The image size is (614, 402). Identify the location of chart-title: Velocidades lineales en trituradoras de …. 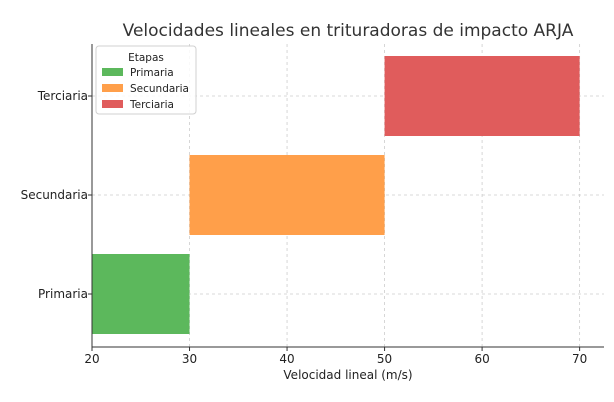
(348, 31).